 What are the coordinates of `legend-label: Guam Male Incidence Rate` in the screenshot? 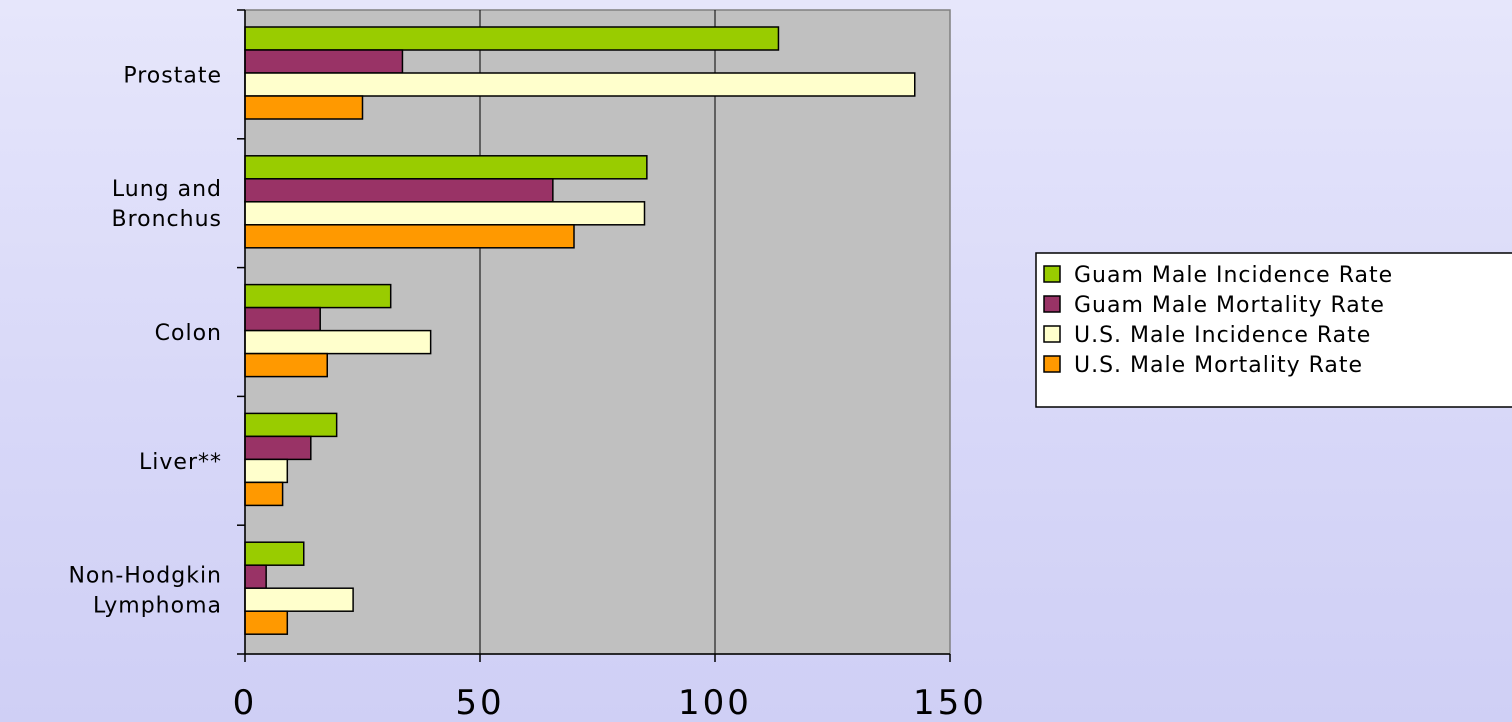 It's located at (1233, 275).